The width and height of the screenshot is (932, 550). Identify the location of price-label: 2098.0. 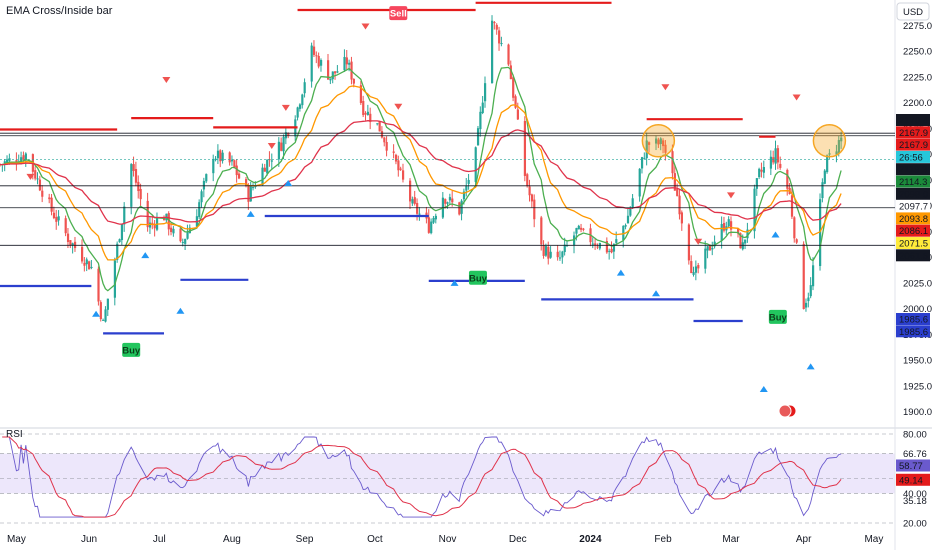
(913, 194).